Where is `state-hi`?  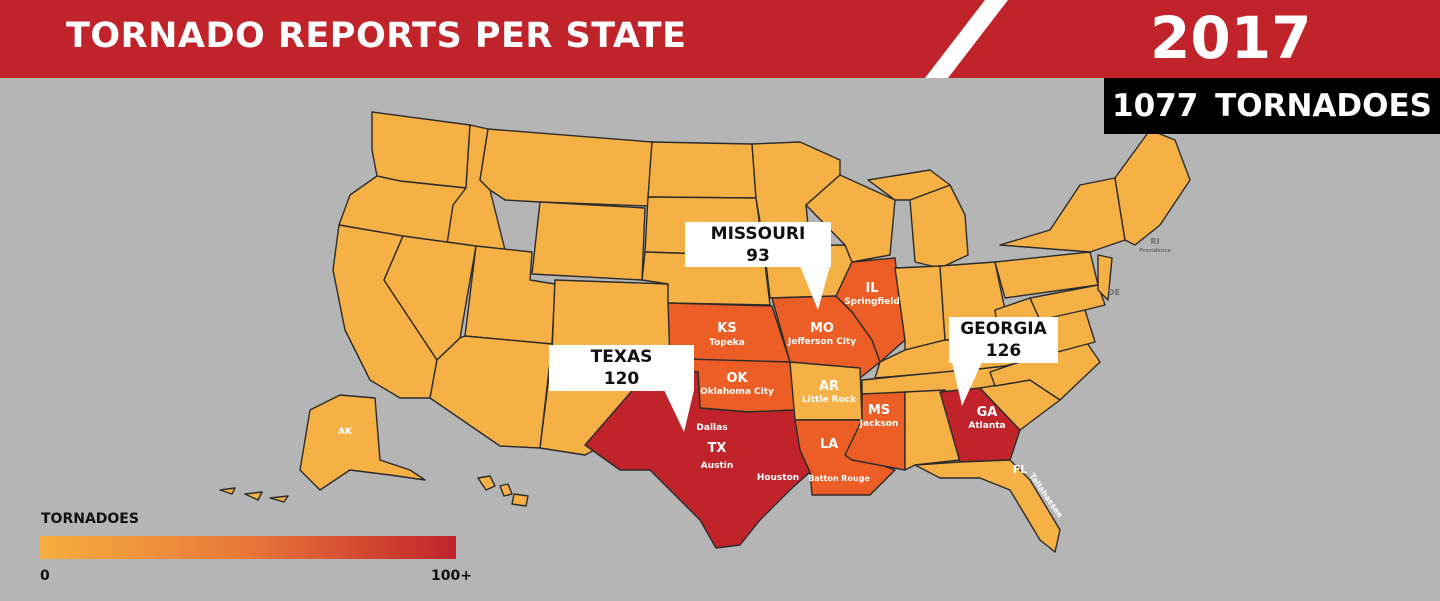
state-hi is located at coordinates (503, 491).